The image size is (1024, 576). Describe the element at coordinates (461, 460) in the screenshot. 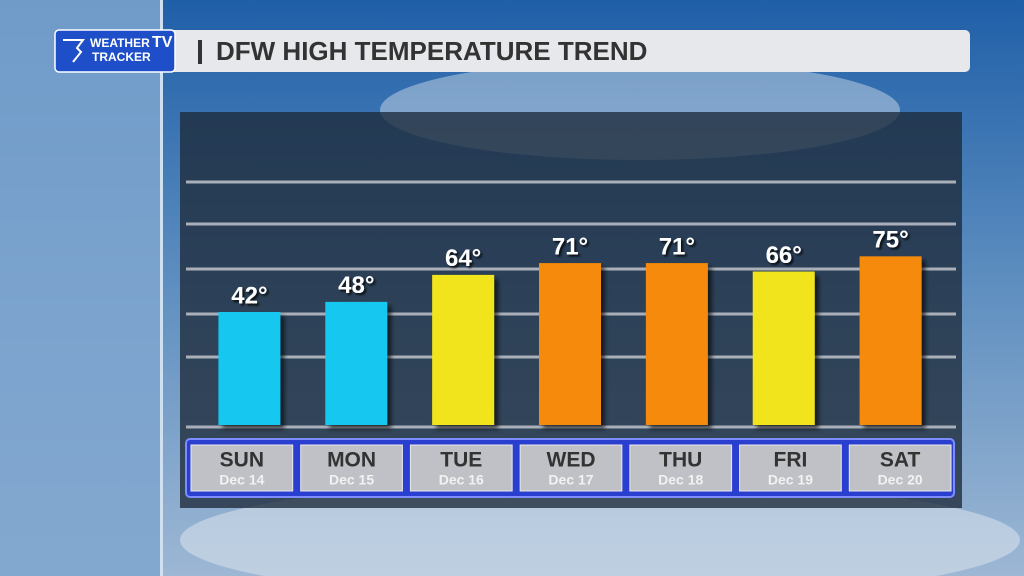

I see `x-tick-label: TUE` at that location.